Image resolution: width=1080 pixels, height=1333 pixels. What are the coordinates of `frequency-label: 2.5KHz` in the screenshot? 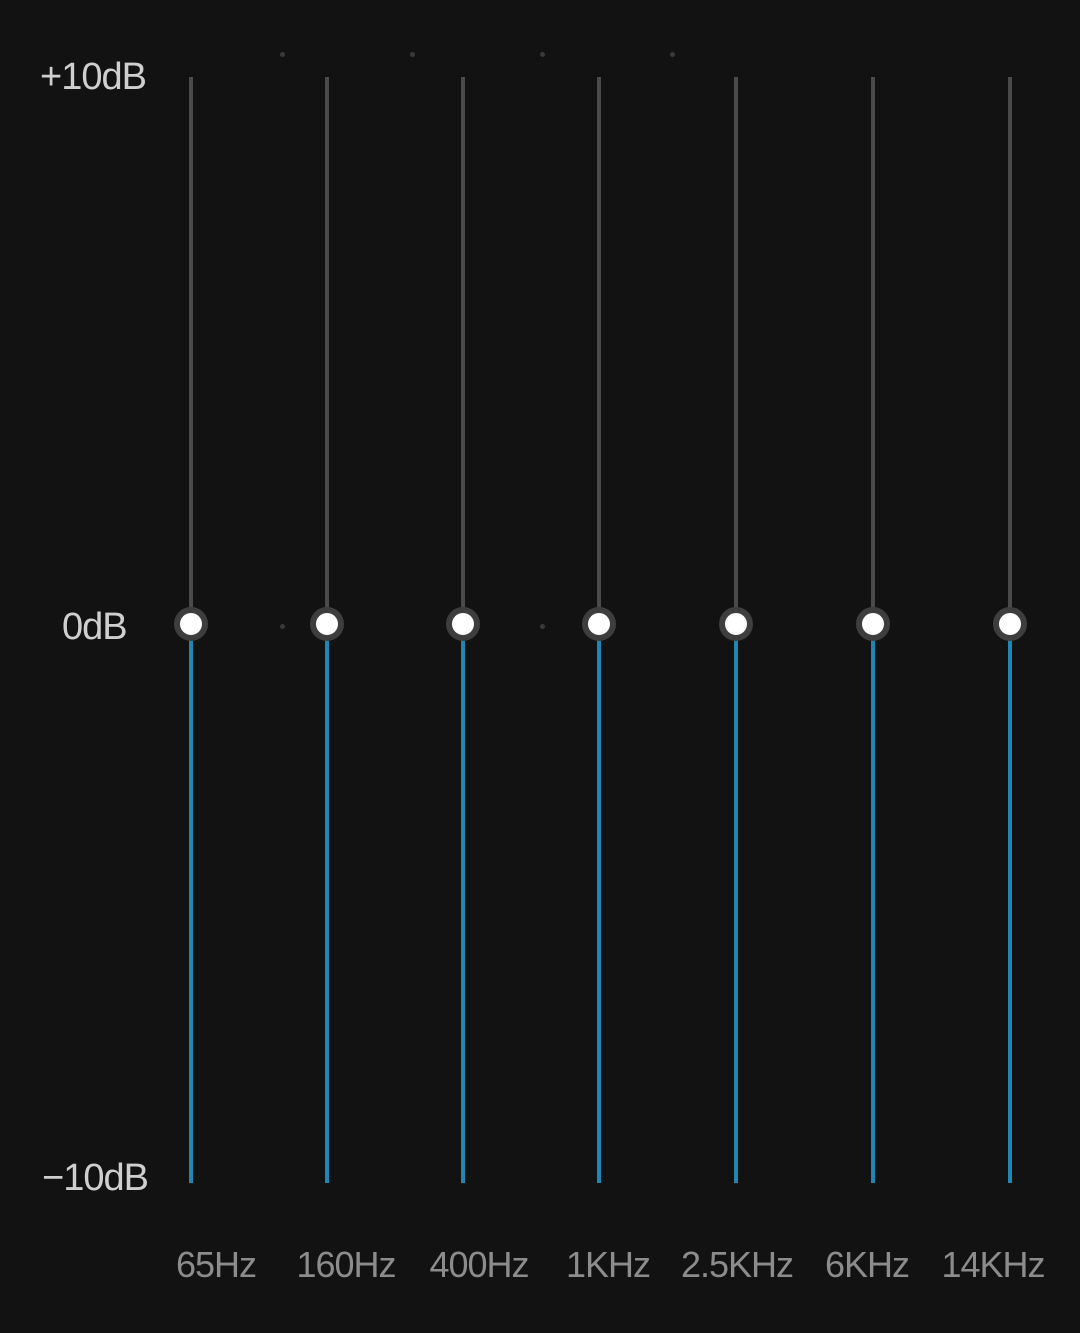 It's located at (737, 1264).